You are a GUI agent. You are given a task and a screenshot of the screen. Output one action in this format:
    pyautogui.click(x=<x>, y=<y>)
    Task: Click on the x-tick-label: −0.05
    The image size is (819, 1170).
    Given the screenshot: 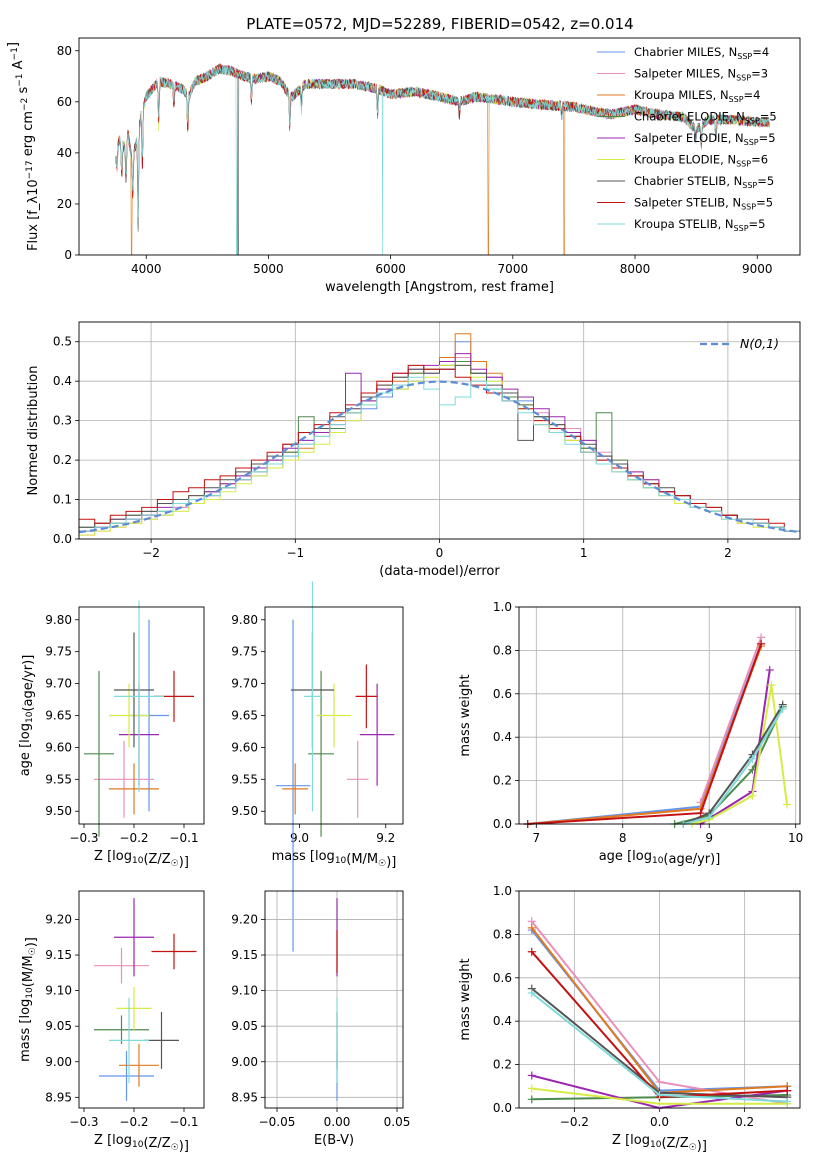 What is the action you would take?
    pyautogui.click(x=277, y=1122)
    